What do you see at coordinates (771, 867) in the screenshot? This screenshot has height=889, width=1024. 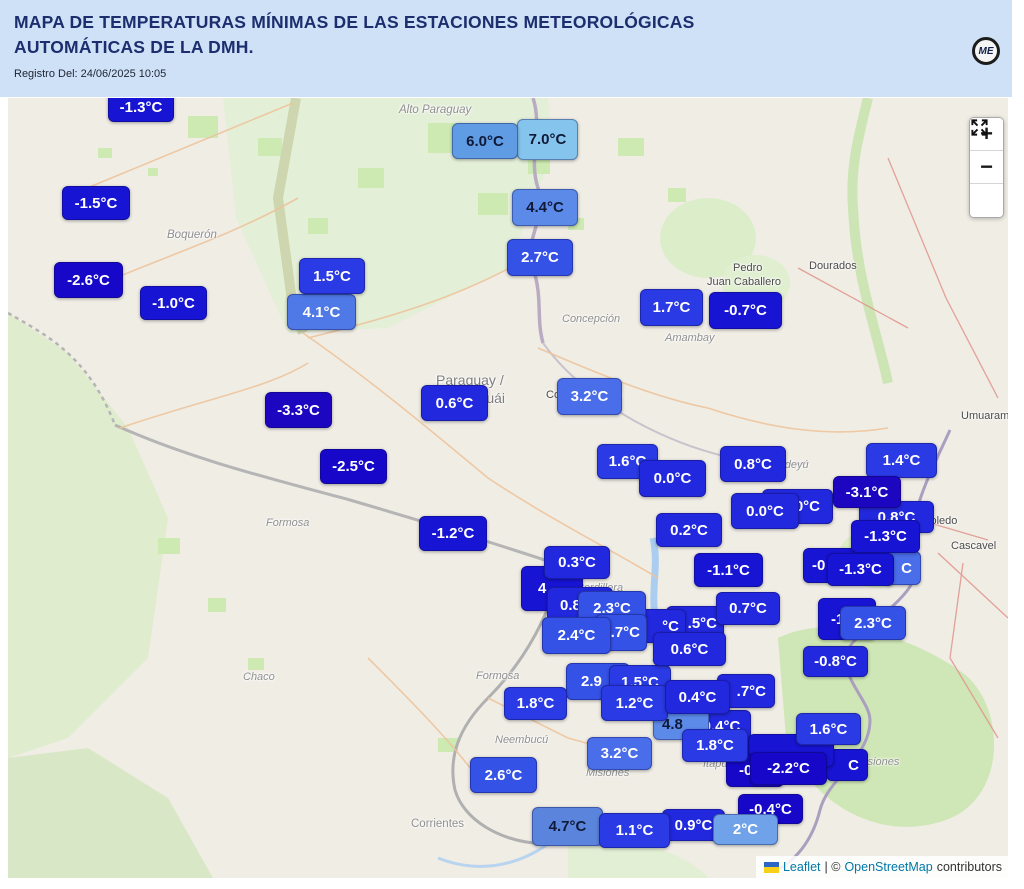 I see `ukraine-flag-icon` at bounding box center [771, 867].